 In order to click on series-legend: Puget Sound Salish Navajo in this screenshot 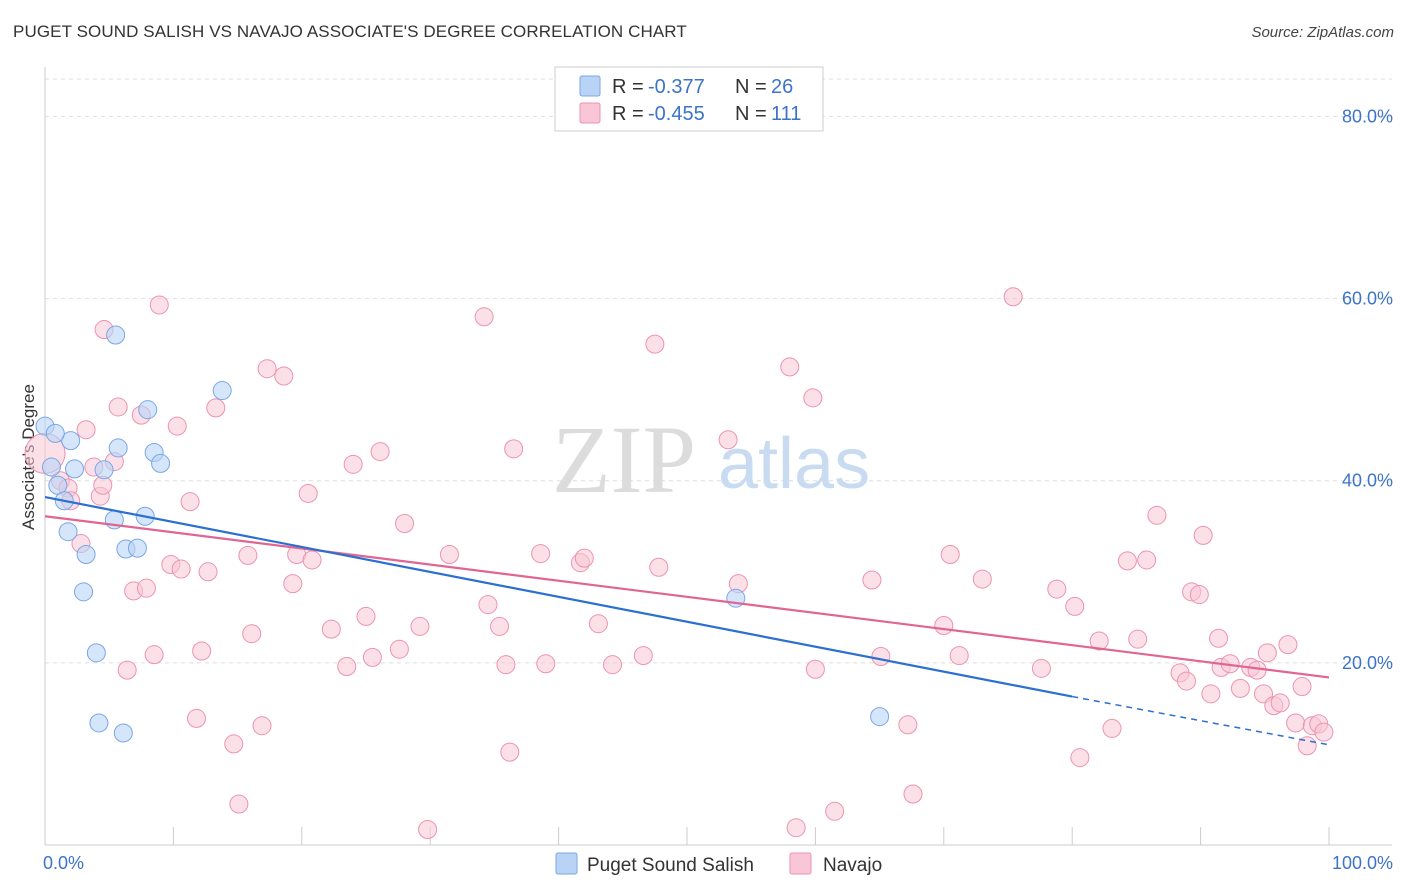, I will do `click(718, 864)`.